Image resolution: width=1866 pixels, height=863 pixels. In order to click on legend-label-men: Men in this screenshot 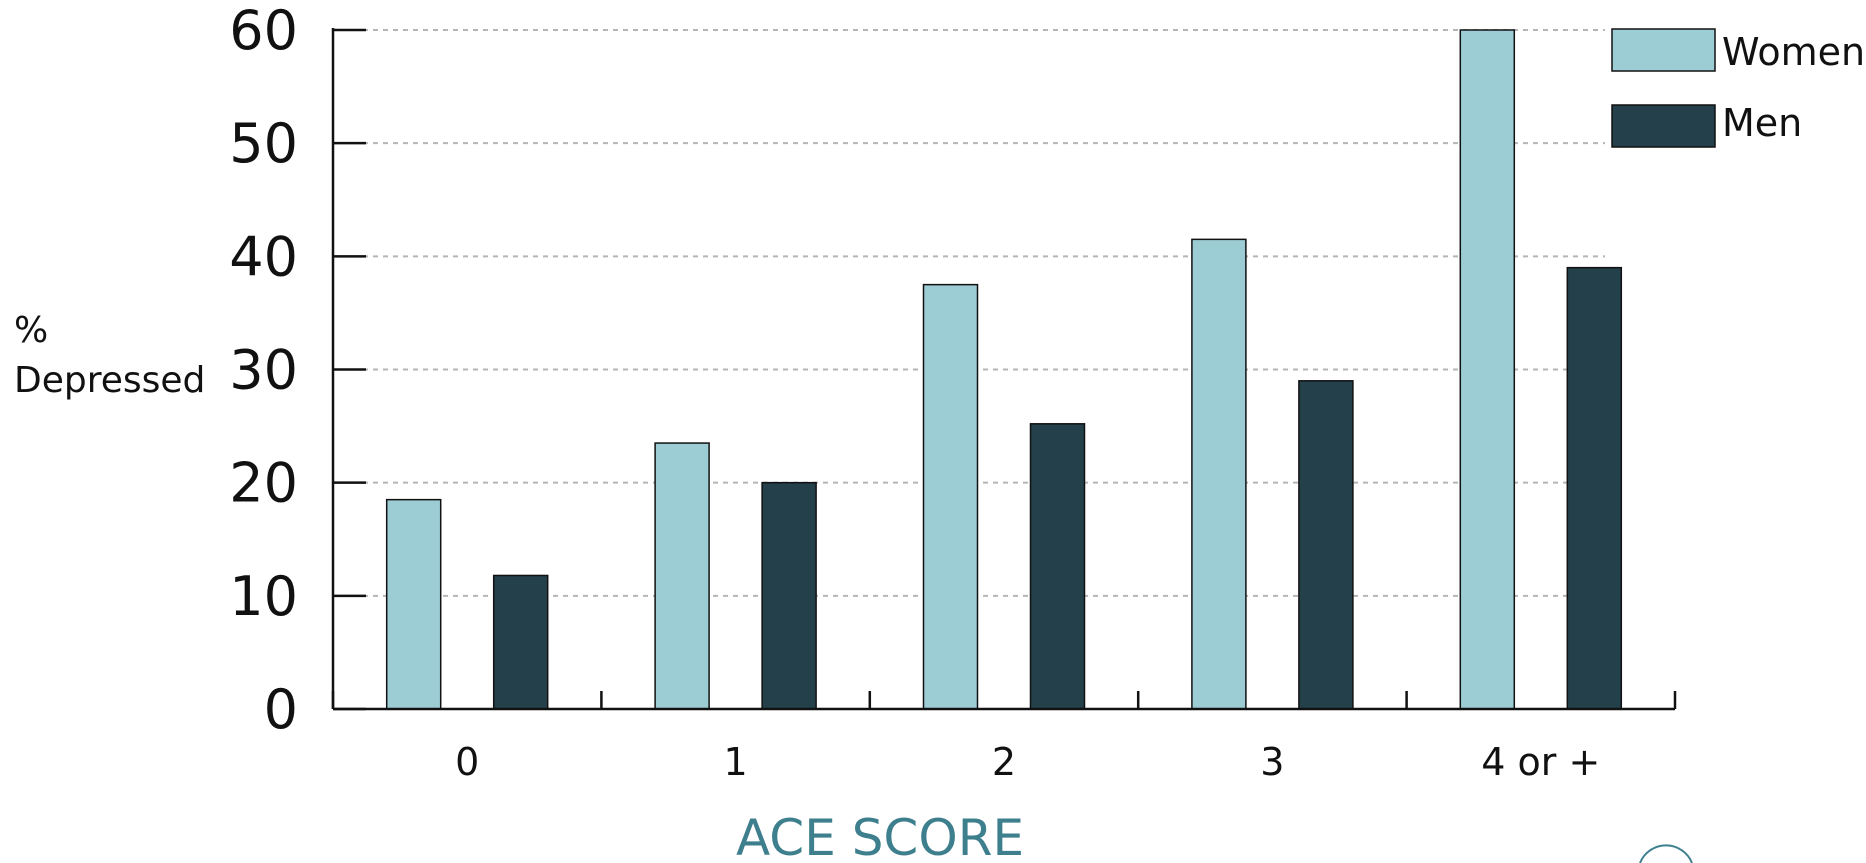, I will do `click(1762, 123)`.